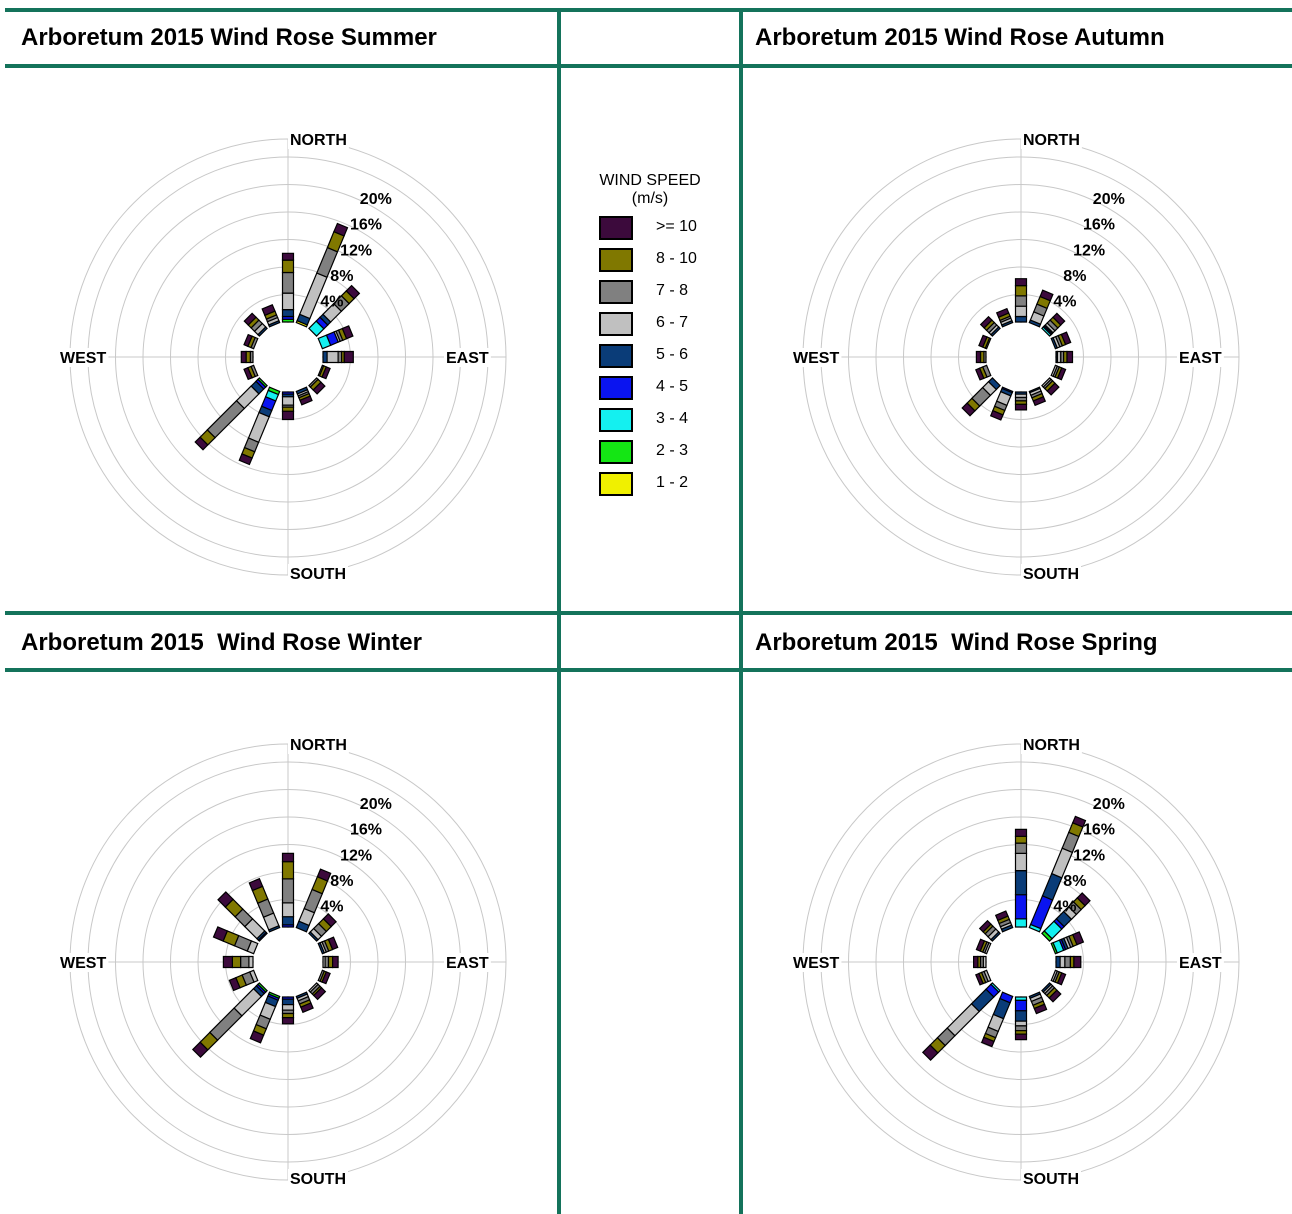  I want to click on legend-label: 5 - 6, so click(672, 354).